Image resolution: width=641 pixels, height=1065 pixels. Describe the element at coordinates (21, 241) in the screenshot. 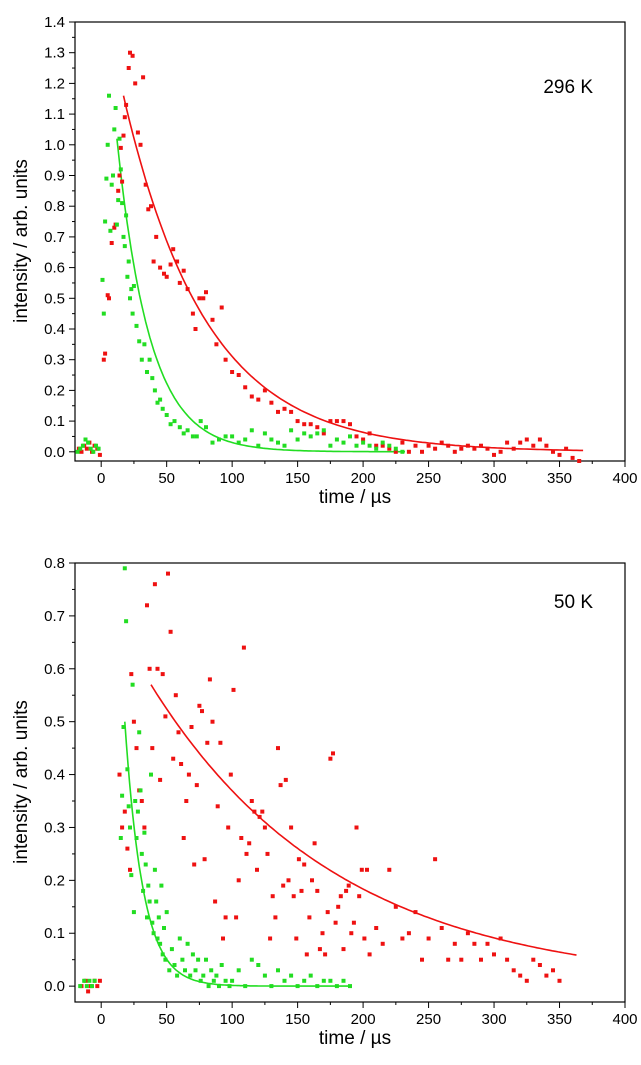

I see `y-axis-title: intensity / arb. units` at that location.